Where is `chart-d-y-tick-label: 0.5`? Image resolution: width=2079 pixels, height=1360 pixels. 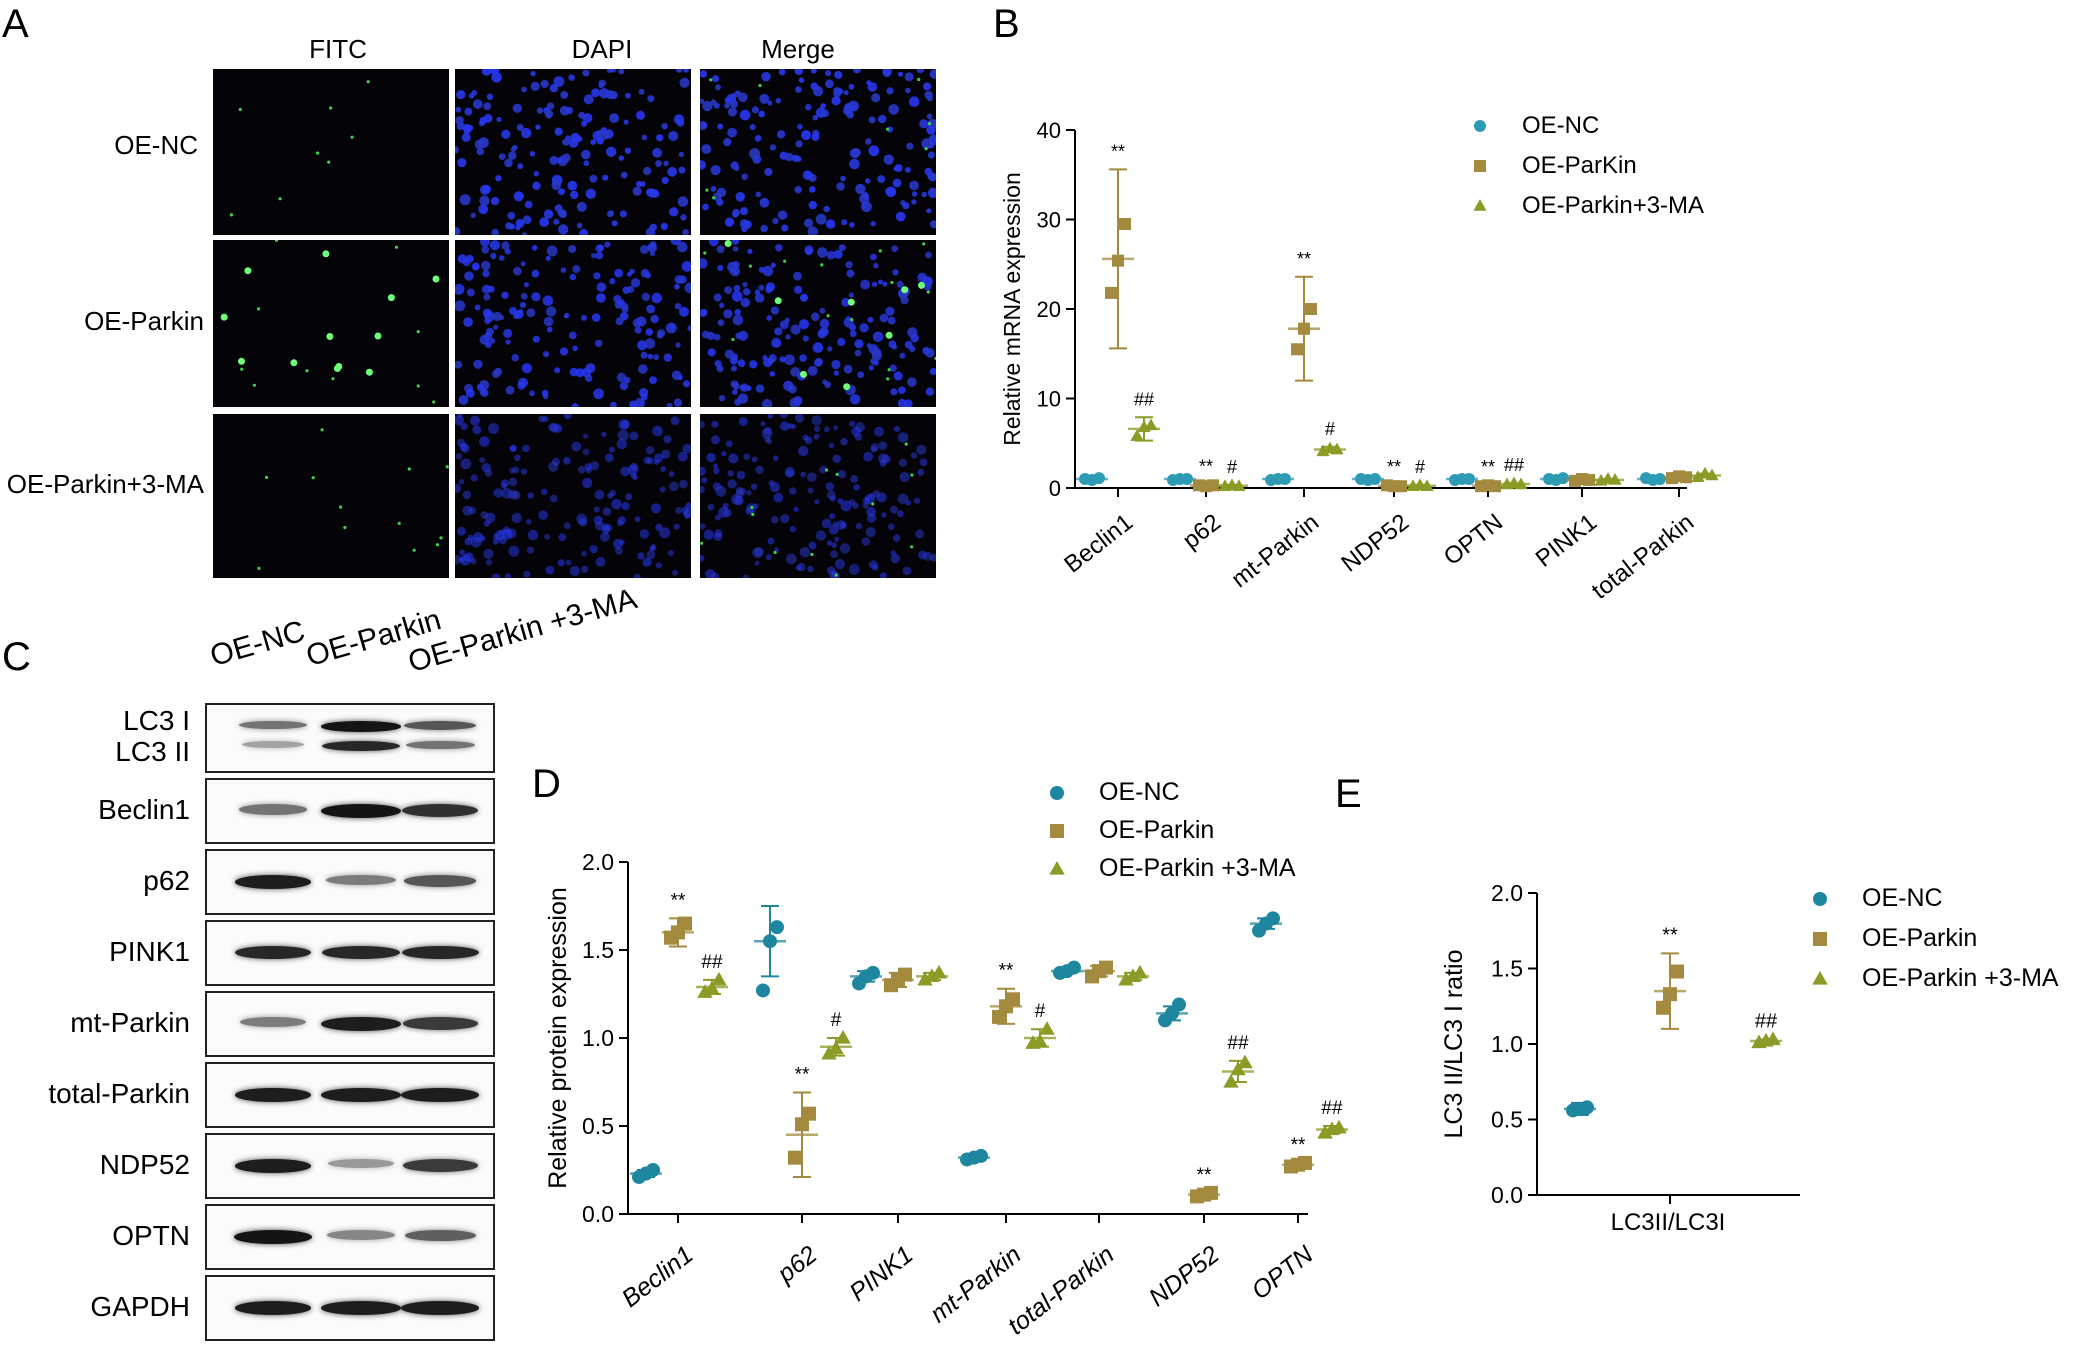 chart-d-y-tick-label: 0.5 is located at coordinates (598, 1126).